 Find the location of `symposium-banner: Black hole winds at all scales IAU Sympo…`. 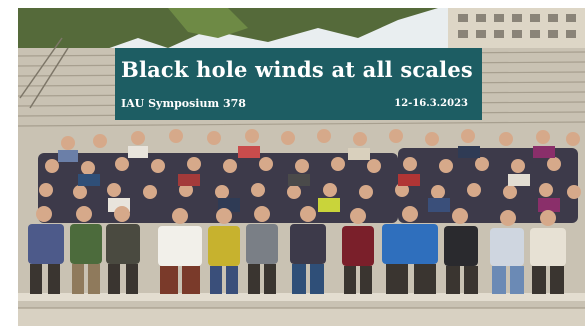

symposium-banner: Black hole winds at all scales IAU Sympo… is located at coordinates (298, 84).